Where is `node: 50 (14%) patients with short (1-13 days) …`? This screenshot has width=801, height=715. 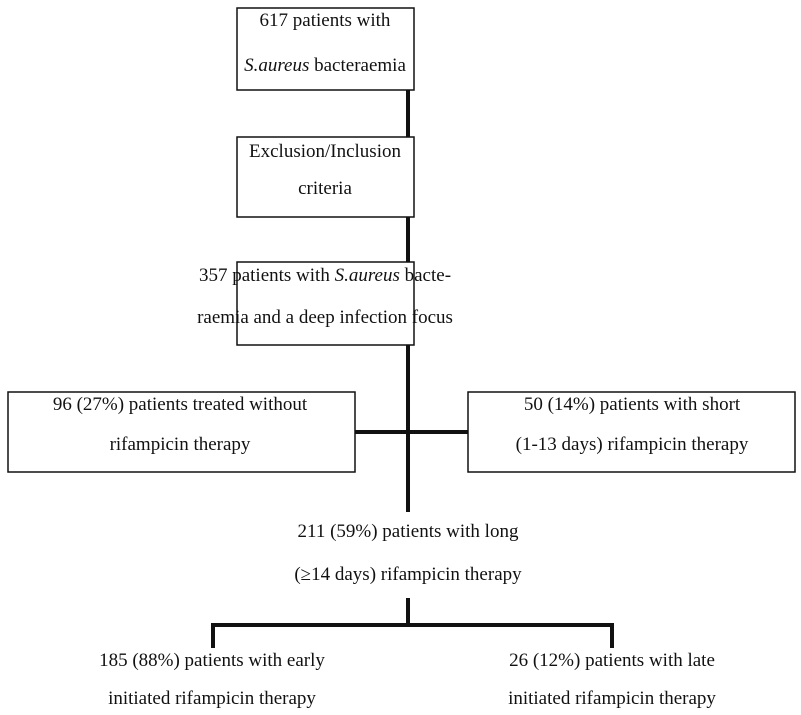
node: 50 (14%) patients with short (1-13 days) … is located at coordinates (632, 424).